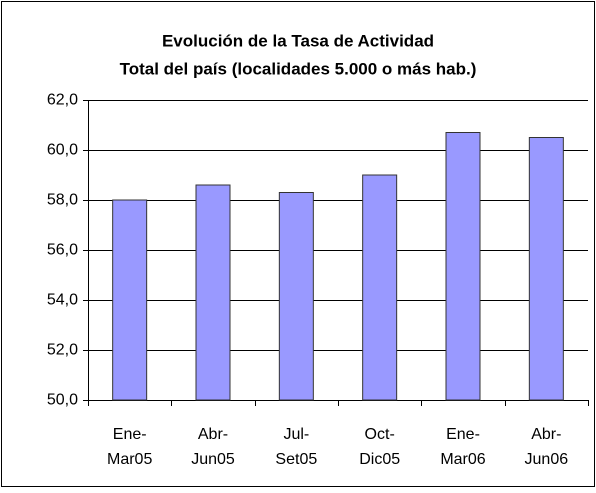 The width and height of the screenshot is (596, 493). What do you see at coordinates (380, 434) in the screenshot?
I see `x-tick-label: Oct-` at bounding box center [380, 434].